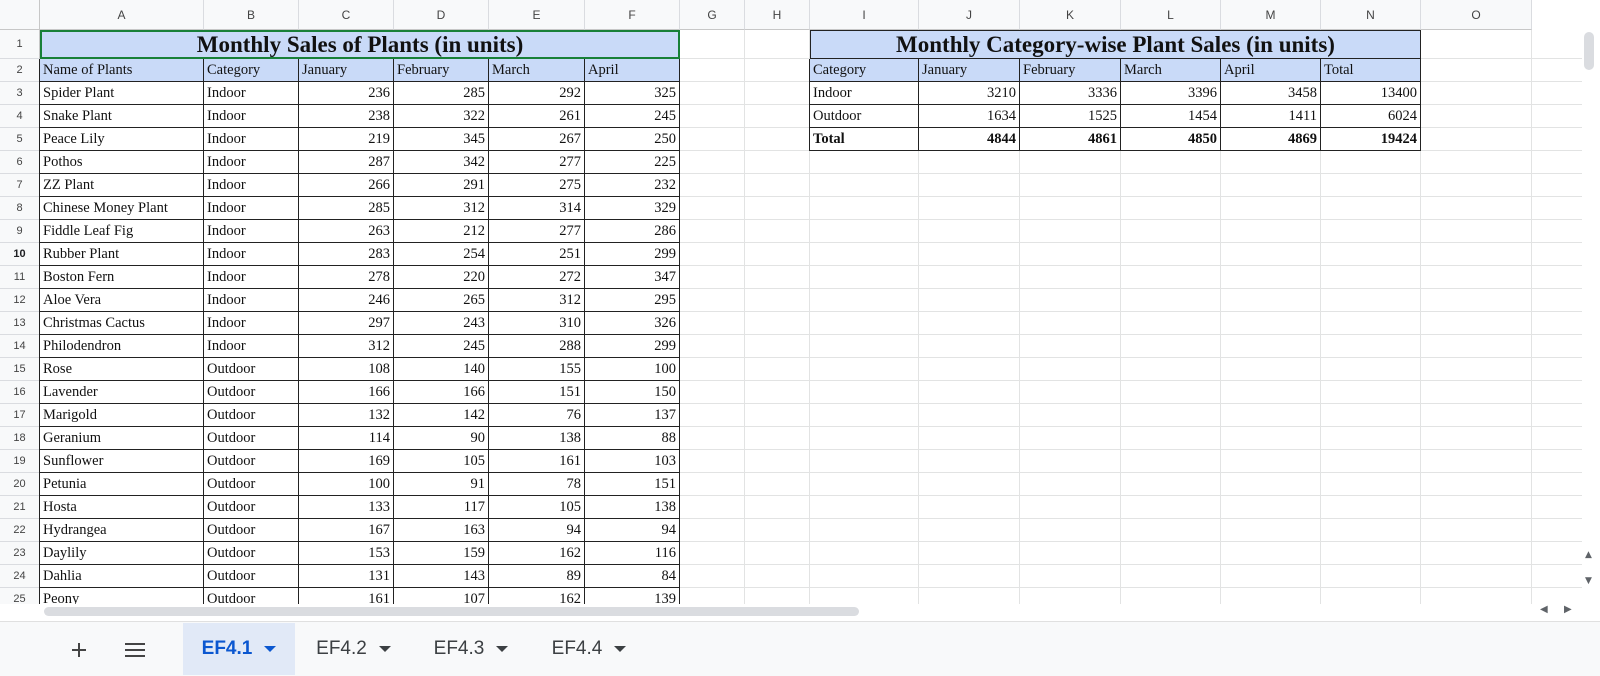 The height and width of the screenshot is (676, 1600). What do you see at coordinates (346, 93) in the screenshot?
I see `table-cell: 236` at bounding box center [346, 93].